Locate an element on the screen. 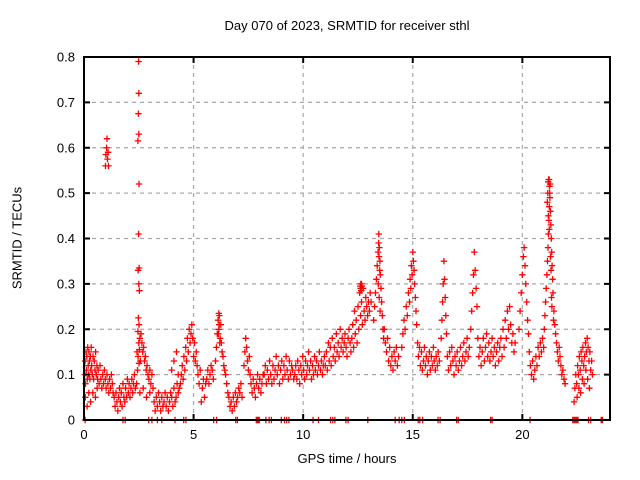  y-tick-label: 0.8 is located at coordinates (66, 57).